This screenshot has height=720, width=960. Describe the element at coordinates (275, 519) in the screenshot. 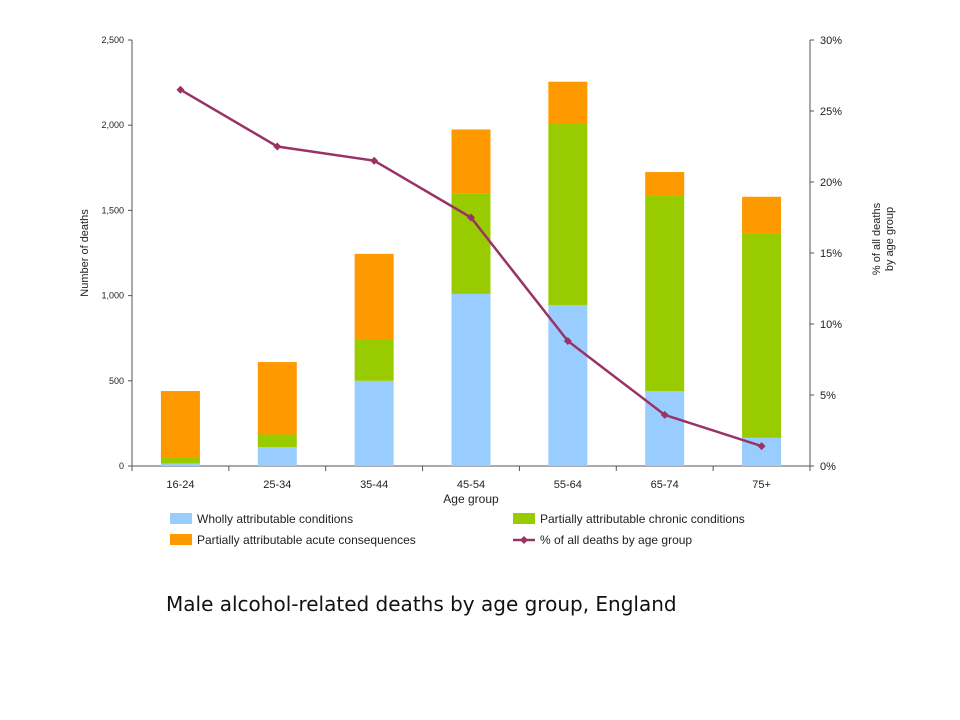

I see `legend-label-0: Wholly attributable conditions` at that location.